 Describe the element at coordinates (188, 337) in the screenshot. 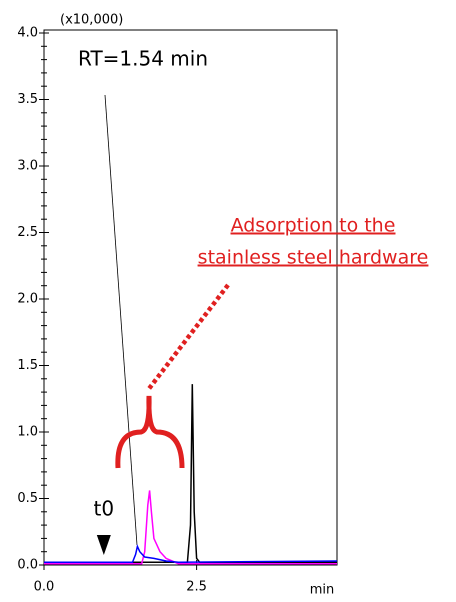

I see `dotted-pointer` at that location.